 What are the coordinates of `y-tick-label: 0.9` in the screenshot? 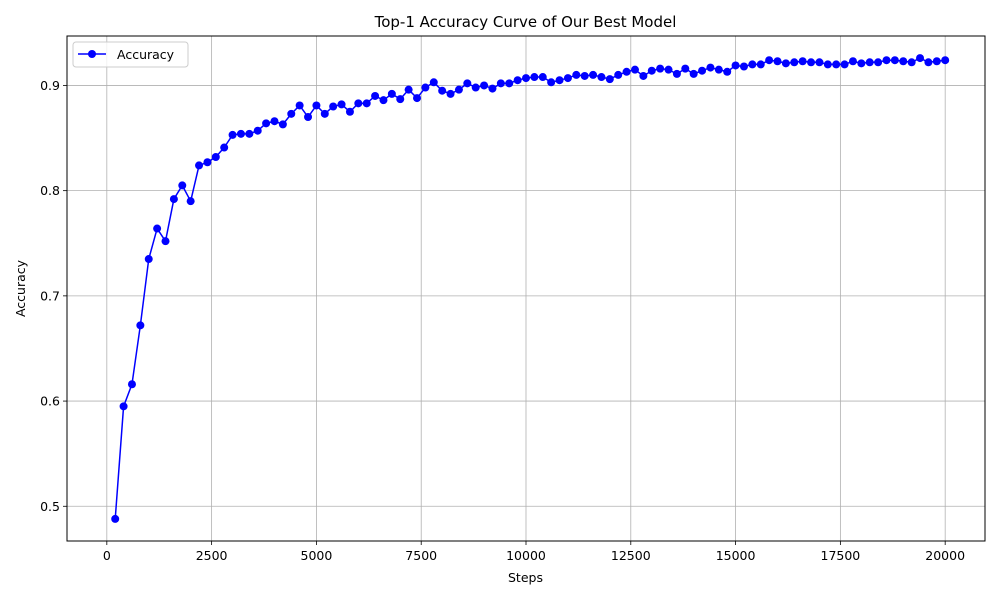 It's located at (50, 85).